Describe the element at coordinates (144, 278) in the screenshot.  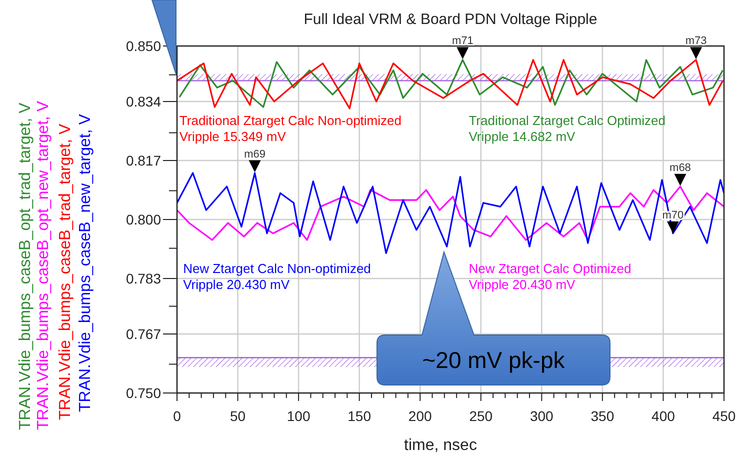
I see `y-tick-label: 0.783` at that location.